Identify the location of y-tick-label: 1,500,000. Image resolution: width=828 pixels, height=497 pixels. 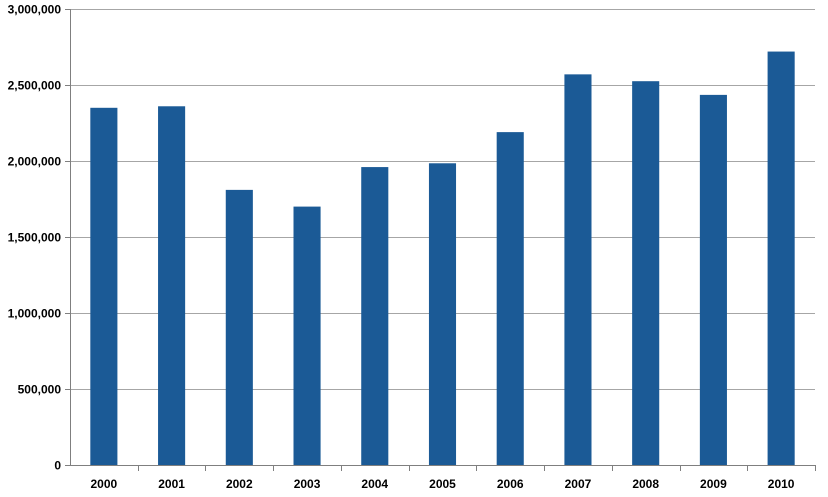
(35, 238).